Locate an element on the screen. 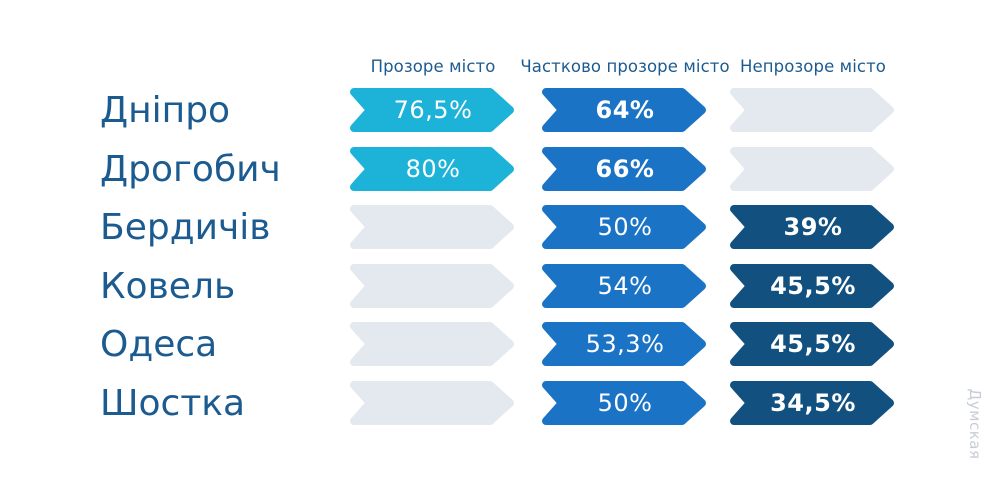  bar-value: 80% is located at coordinates (433, 168).